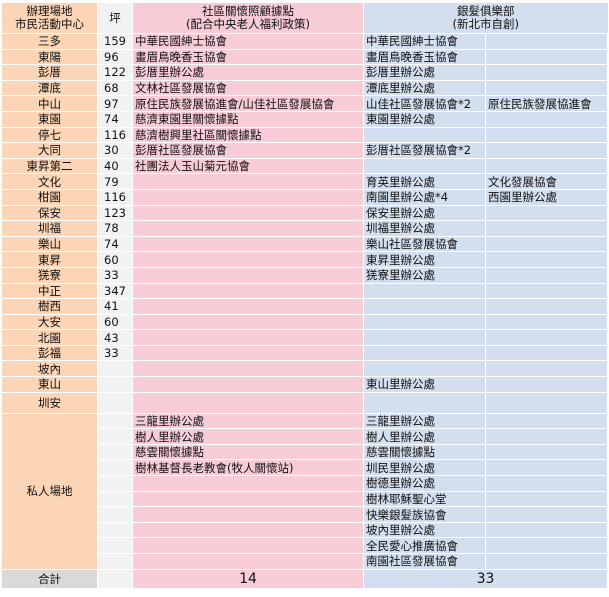  Describe the element at coordinates (49, 384) in the screenshot. I see `venue-name: 東山` at that location.